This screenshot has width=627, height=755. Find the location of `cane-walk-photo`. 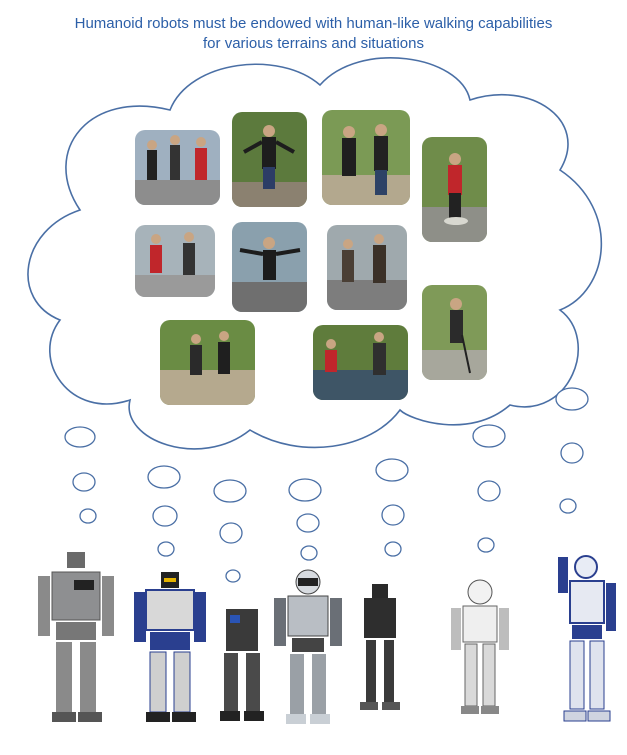

cane-walk-photo is located at coordinates (454, 332).